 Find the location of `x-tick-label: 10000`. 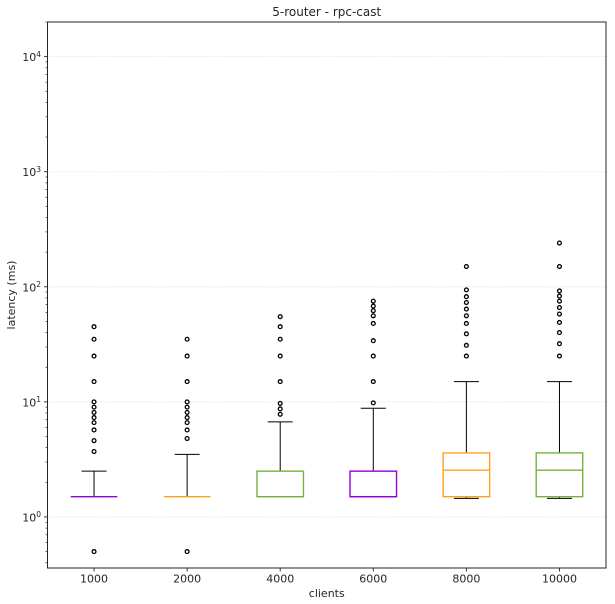

x-tick-label: 10000 is located at coordinates (559, 579).